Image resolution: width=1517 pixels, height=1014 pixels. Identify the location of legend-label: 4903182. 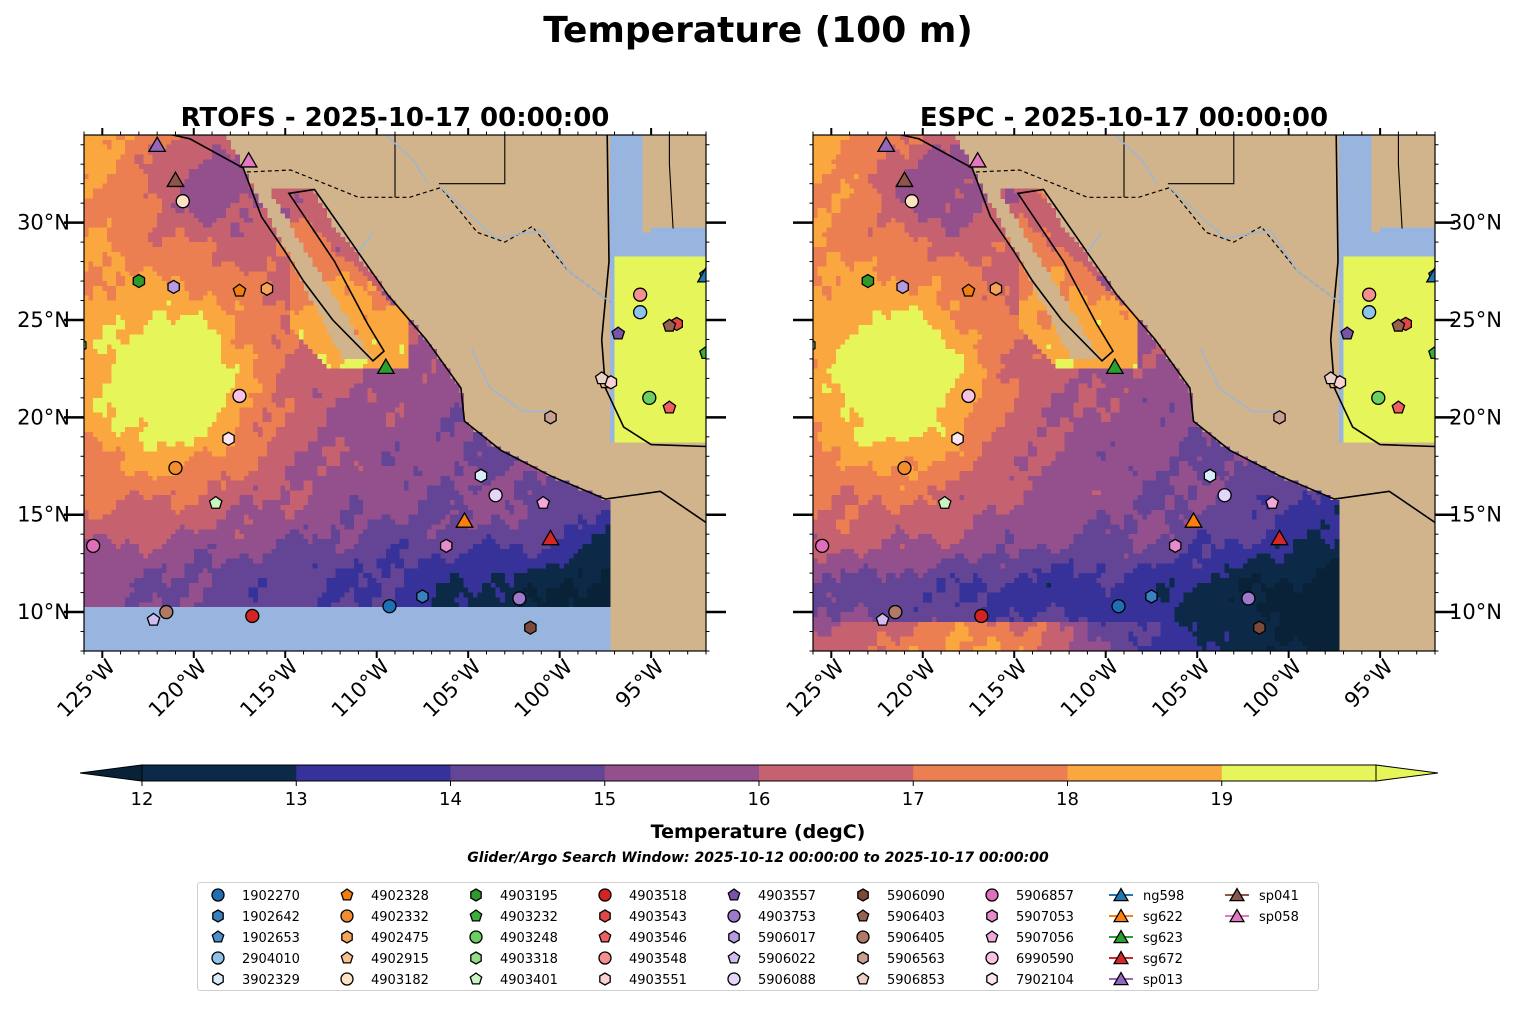
(400, 980).